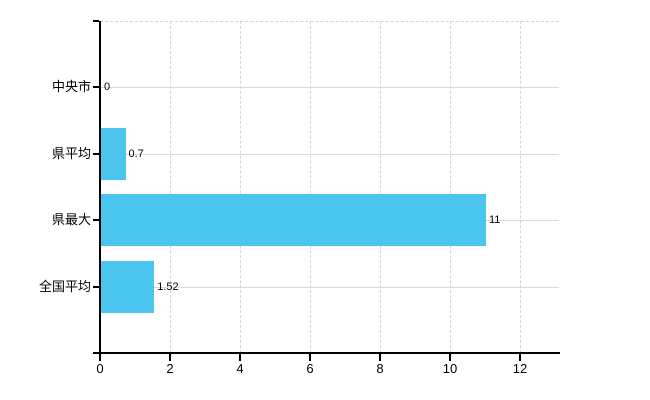 Image resolution: width=650 pixels, height=400 pixels. I want to click on category-label: 県平均, so click(71, 153).